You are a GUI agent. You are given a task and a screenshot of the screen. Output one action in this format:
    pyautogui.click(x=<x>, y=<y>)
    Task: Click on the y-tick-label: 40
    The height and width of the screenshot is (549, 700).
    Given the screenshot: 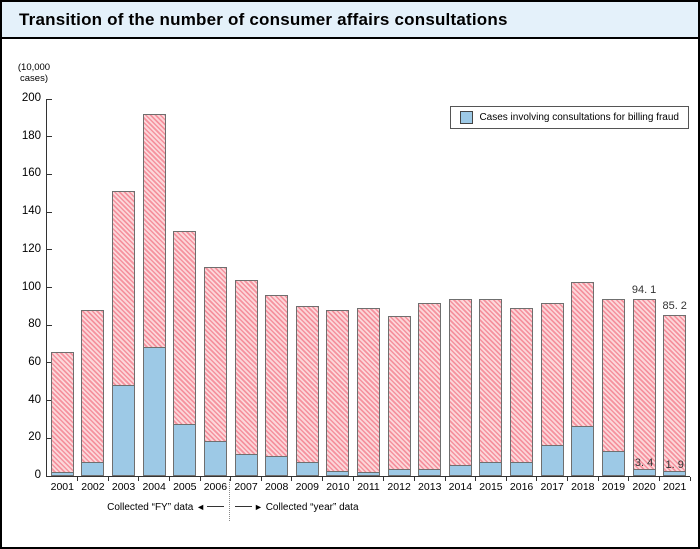 What is the action you would take?
    pyautogui.click(x=34, y=399)
    